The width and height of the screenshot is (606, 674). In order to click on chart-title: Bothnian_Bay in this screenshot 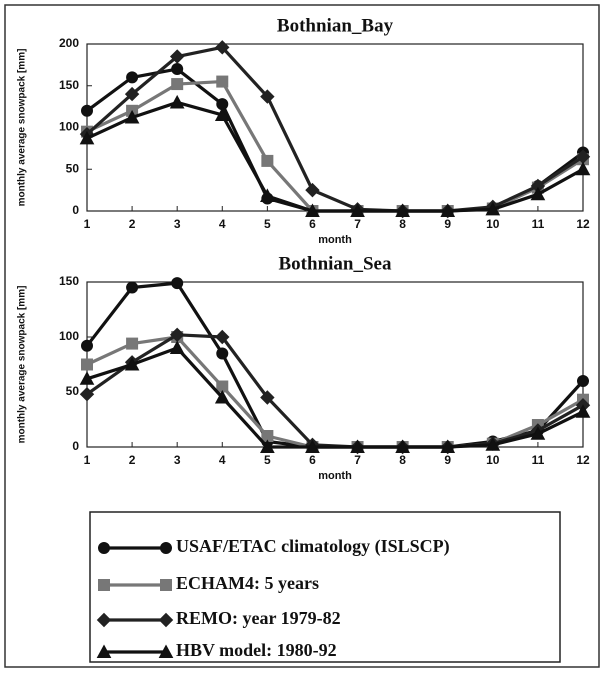, I will do `click(335, 25)`.